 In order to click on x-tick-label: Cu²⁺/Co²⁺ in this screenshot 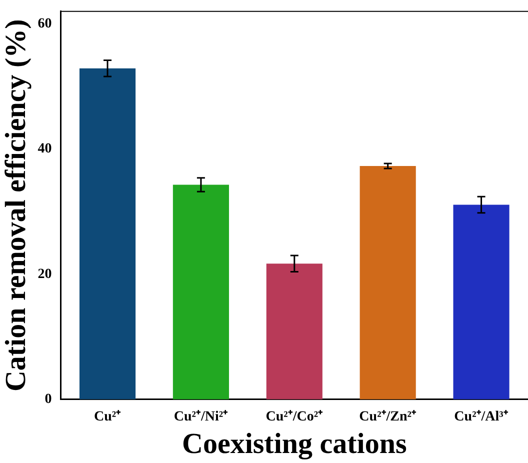, I will do `click(295, 416)`.